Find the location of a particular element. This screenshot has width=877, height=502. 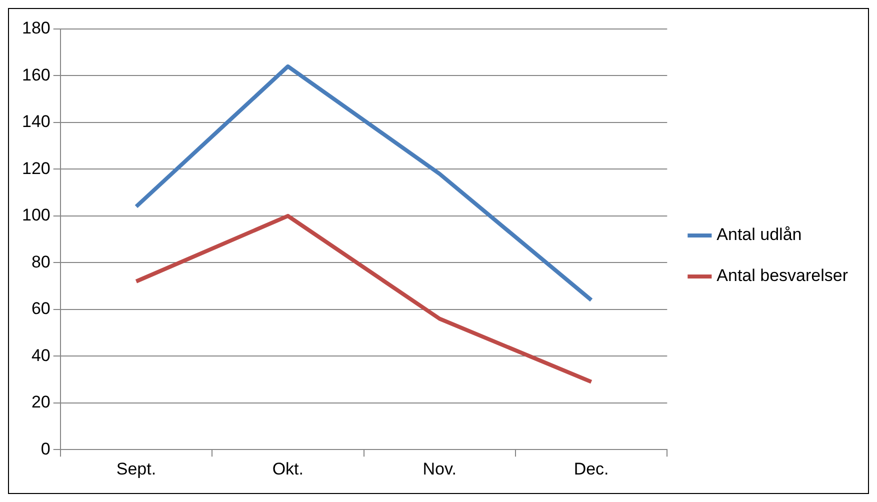

x-tick-label: Sept. is located at coordinates (136, 468).